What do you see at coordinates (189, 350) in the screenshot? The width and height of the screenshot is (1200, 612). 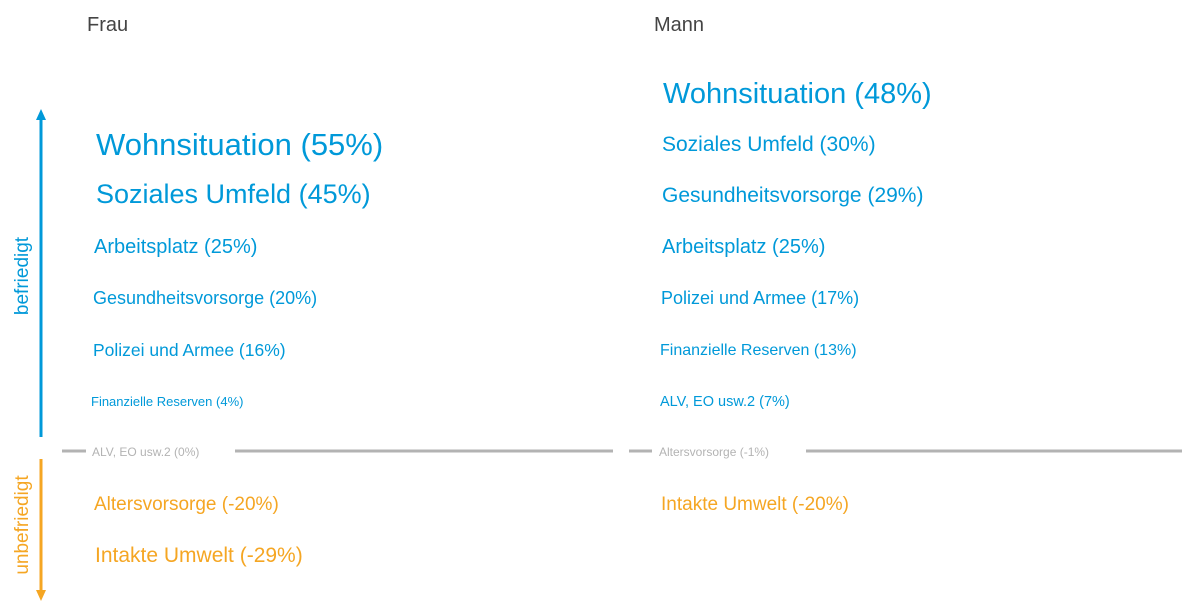 I see `item-label-frau-5: Polizei und Armee (16%)` at bounding box center [189, 350].